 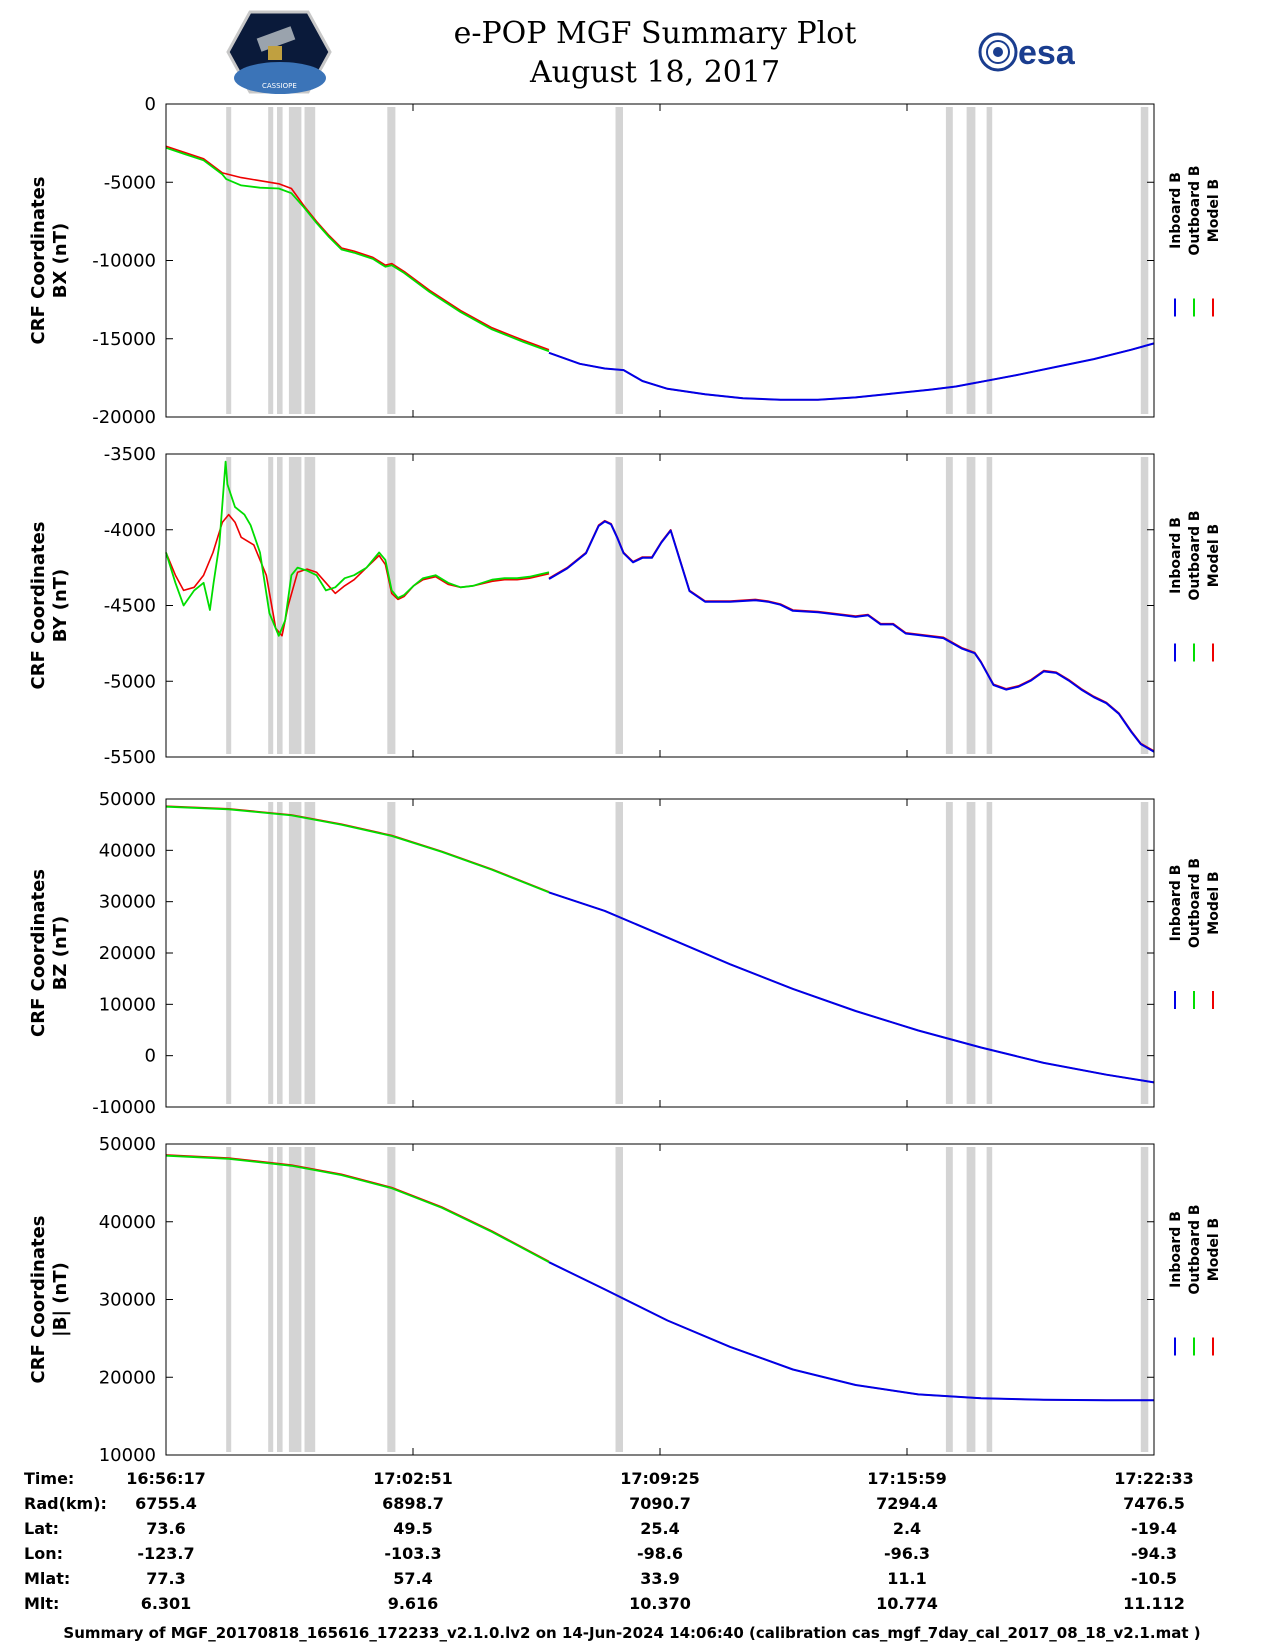 What do you see at coordinates (124, 339) in the screenshot?
I see `y-tick-label: -15000` at bounding box center [124, 339].